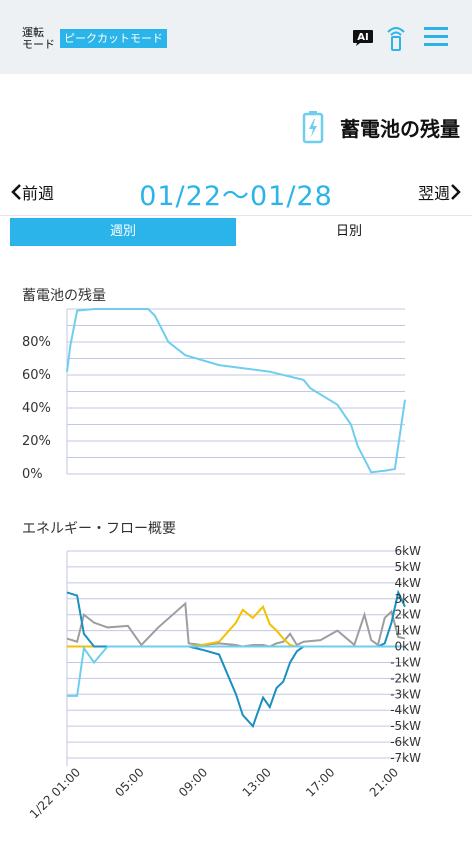 The image size is (472, 852). I want to click on y-tick-label: 1kW, so click(408, 631).